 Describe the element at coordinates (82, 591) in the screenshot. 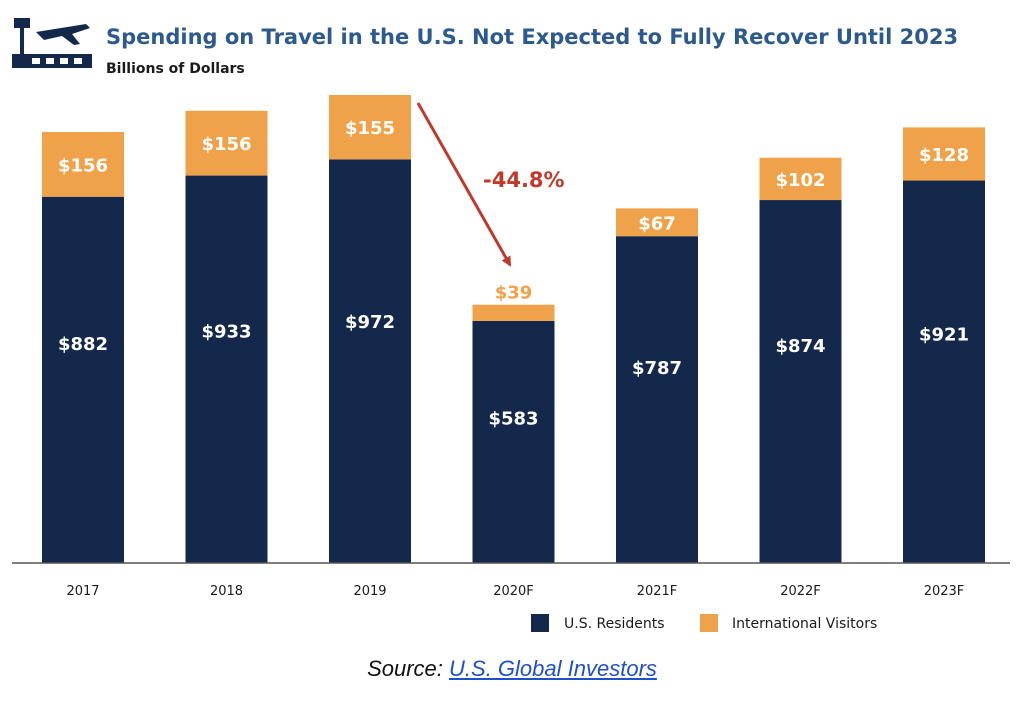

I see `x-tick-2017: 2017` at that location.